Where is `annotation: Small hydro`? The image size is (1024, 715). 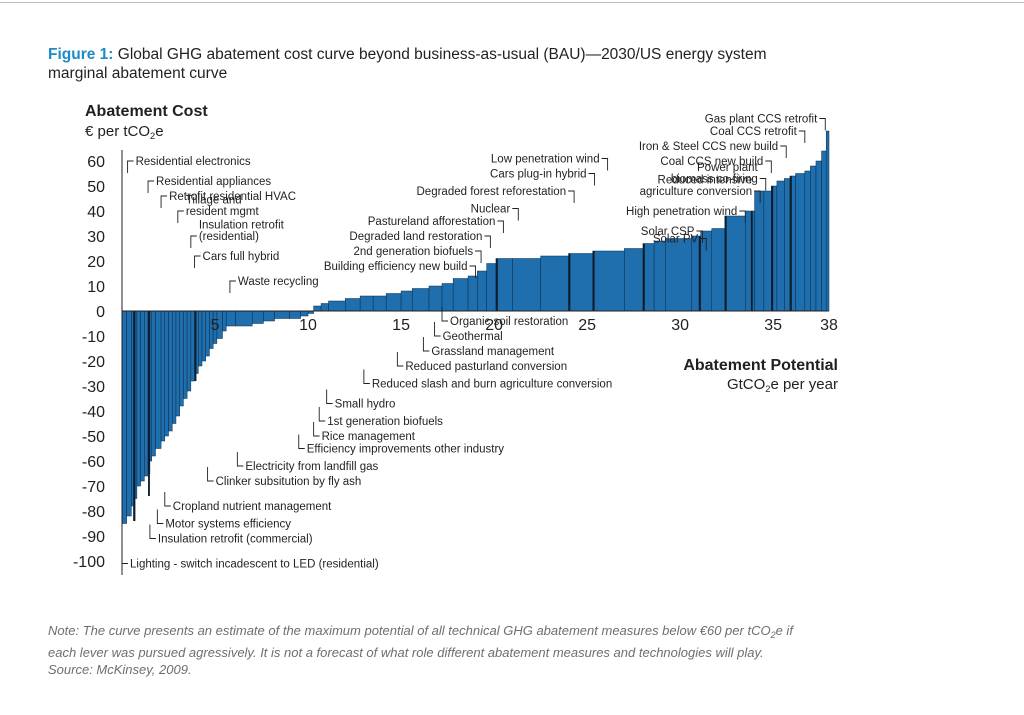 annotation: Small hydro is located at coordinates (361, 400).